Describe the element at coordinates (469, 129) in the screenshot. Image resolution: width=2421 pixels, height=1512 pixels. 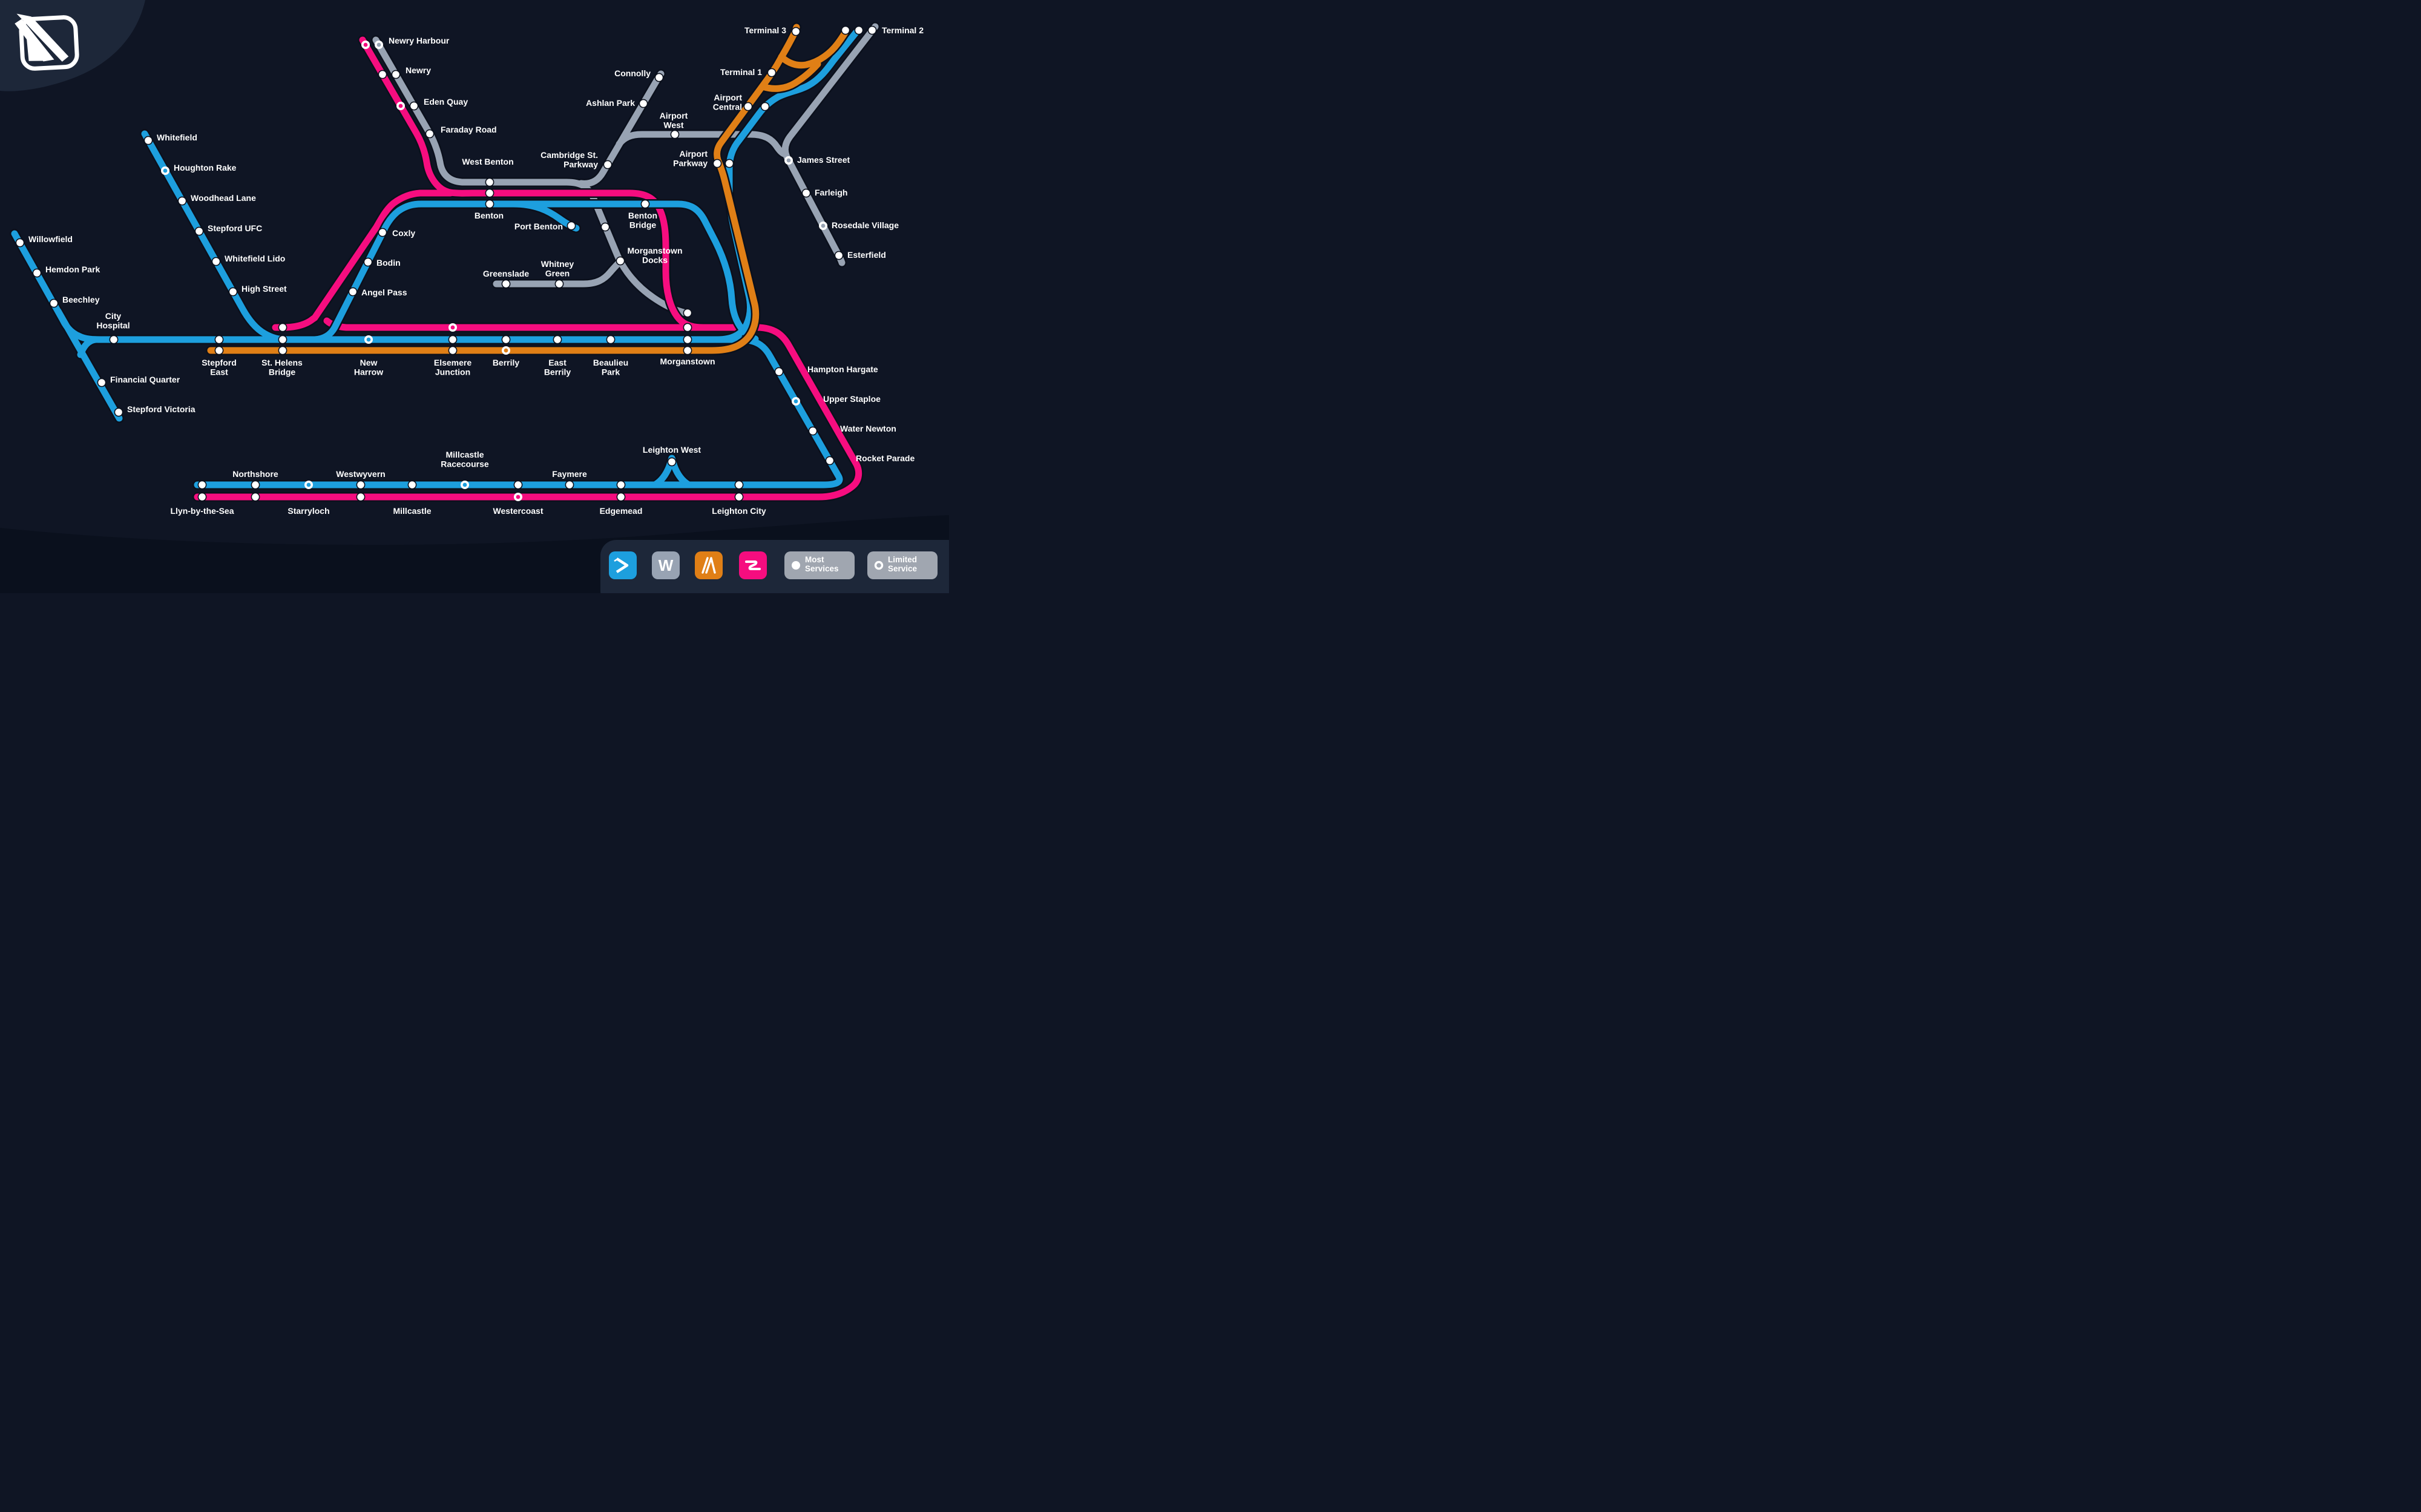
I see `station-label: Faraday Road` at that location.